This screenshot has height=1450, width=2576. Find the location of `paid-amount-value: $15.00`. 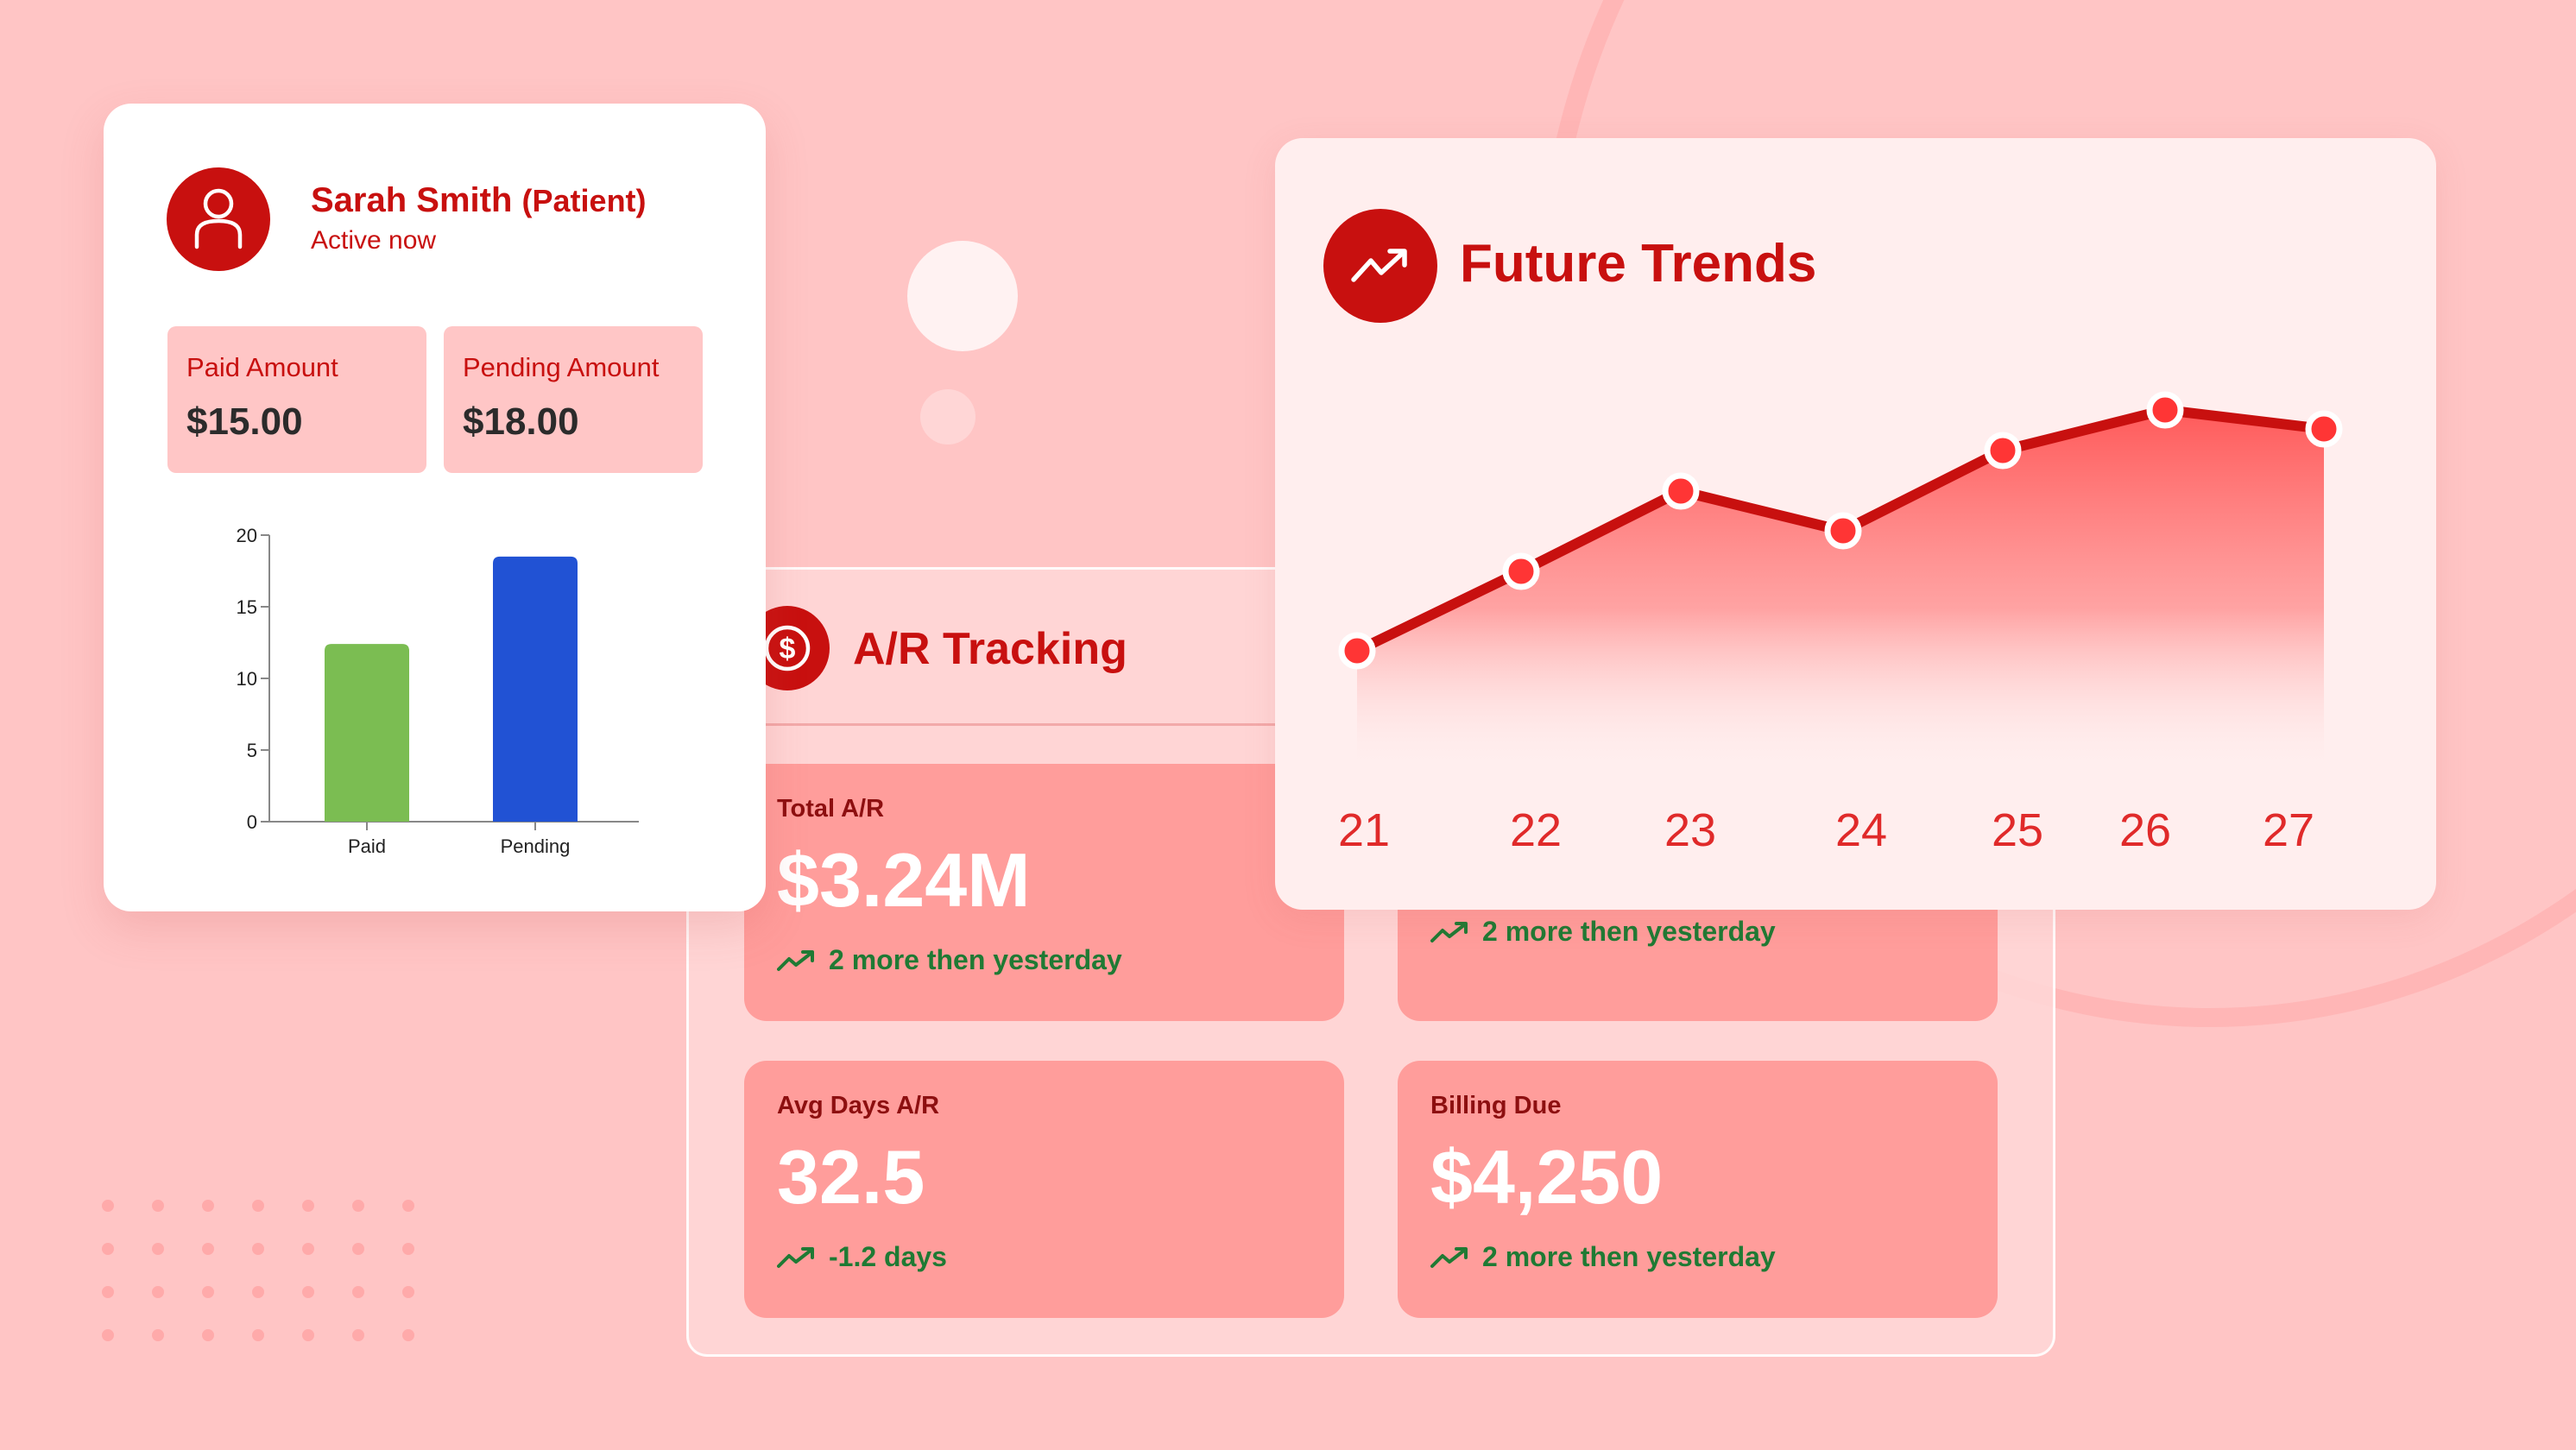

paid-amount-value: $15.00 is located at coordinates (244, 422).